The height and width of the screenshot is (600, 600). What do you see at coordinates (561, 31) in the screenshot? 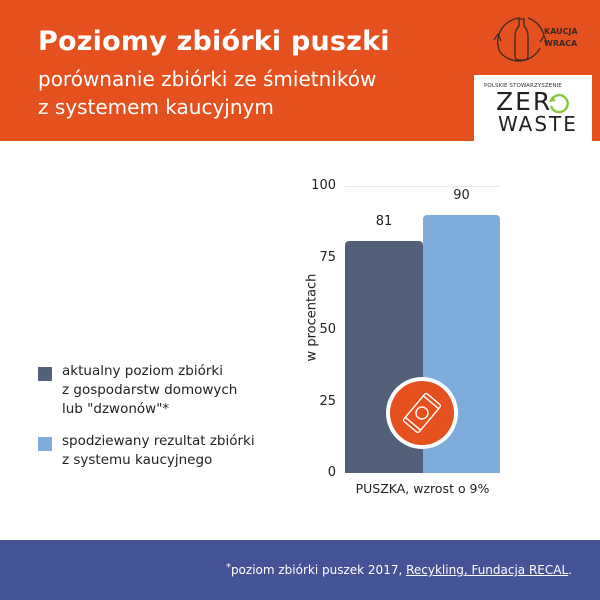
I see `kaucja-line: KAUCJA` at bounding box center [561, 31].